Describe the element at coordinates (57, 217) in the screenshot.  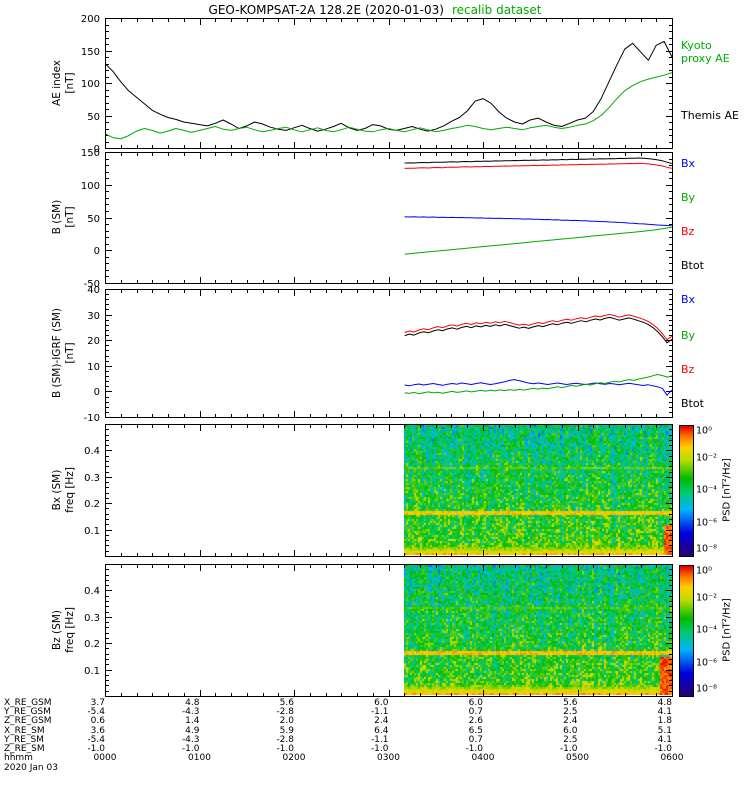
I see `ylabel-b-sm-line1: B (SM)` at that location.